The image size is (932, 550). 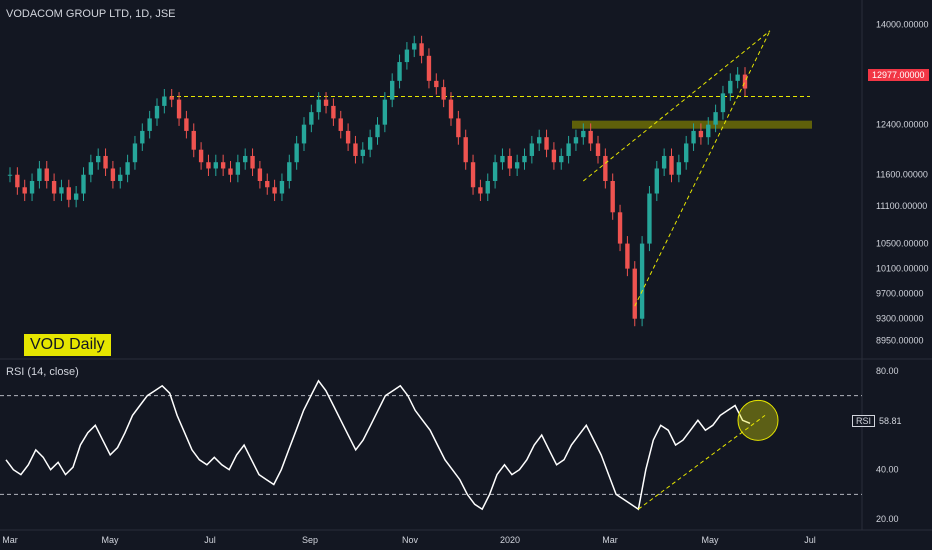 What do you see at coordinates (900, 294) in the screenshot?
I see `price-tick-label: 9700.00000` at bounding box center [900, 294].